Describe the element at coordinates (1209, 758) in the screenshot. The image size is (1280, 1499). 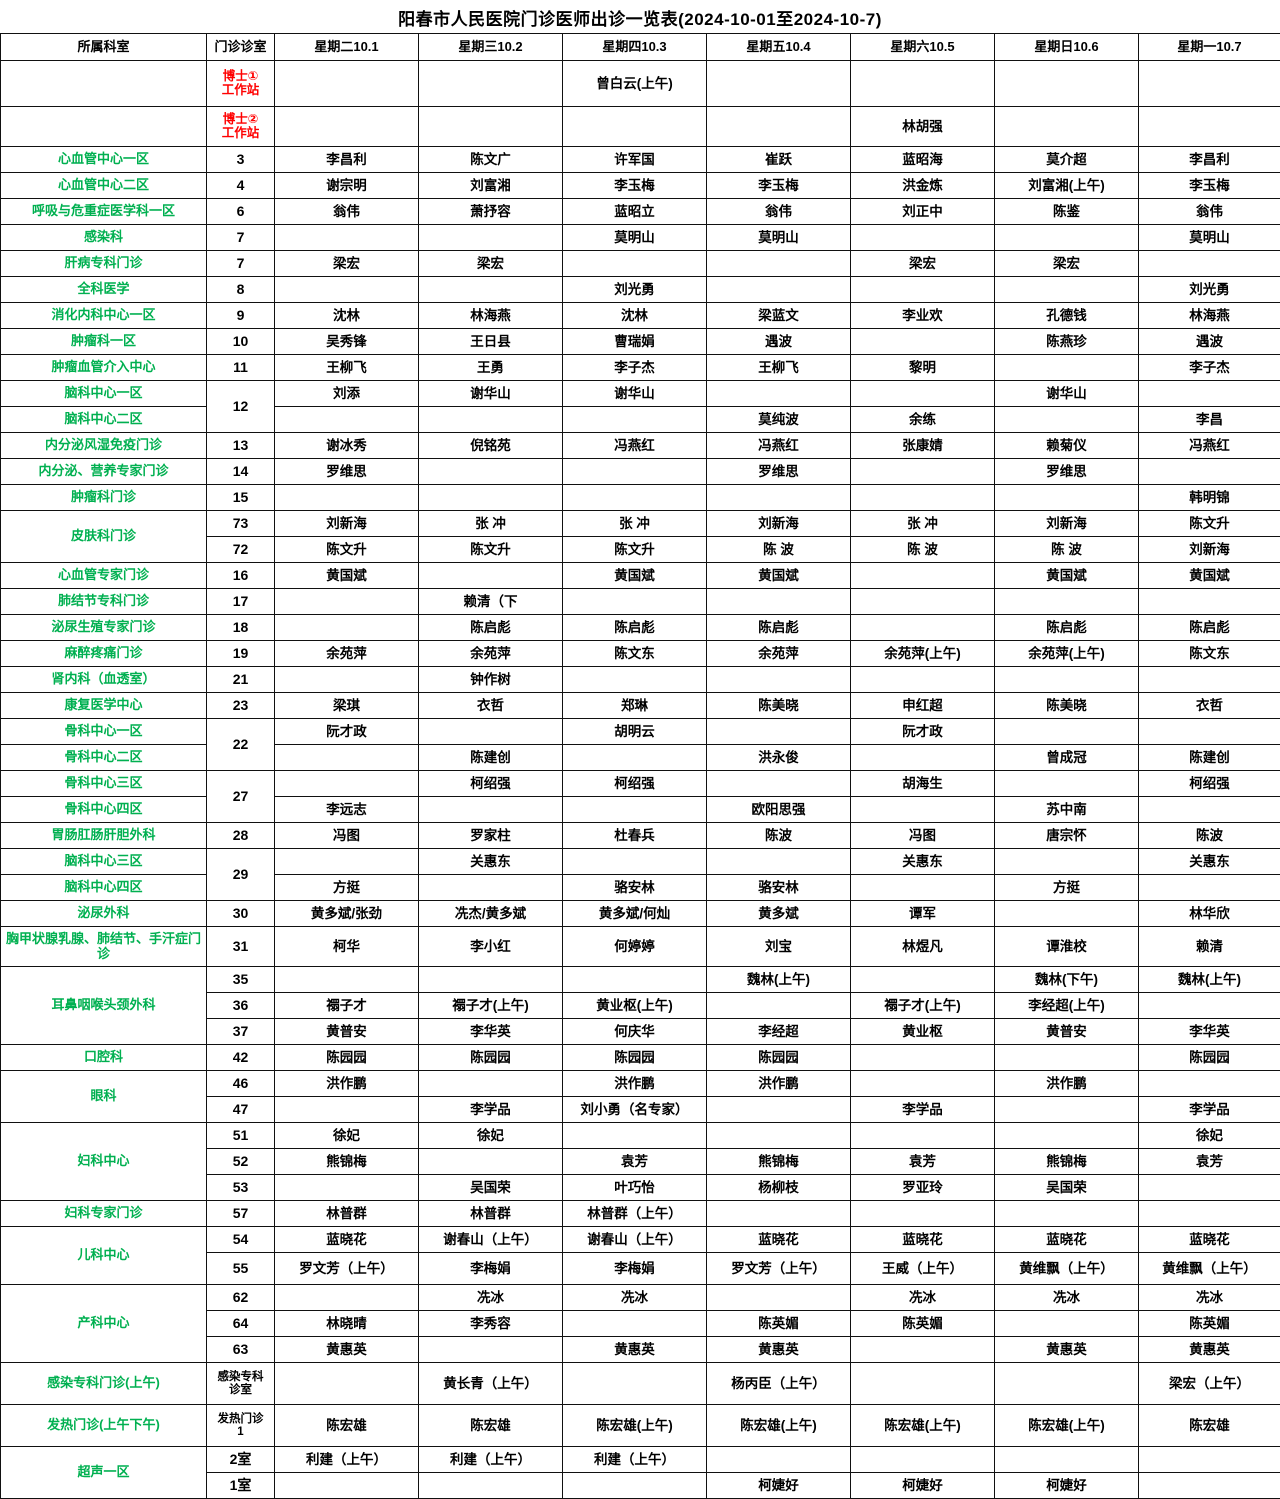
I see `schedule-cell: 陈建创` at that location.